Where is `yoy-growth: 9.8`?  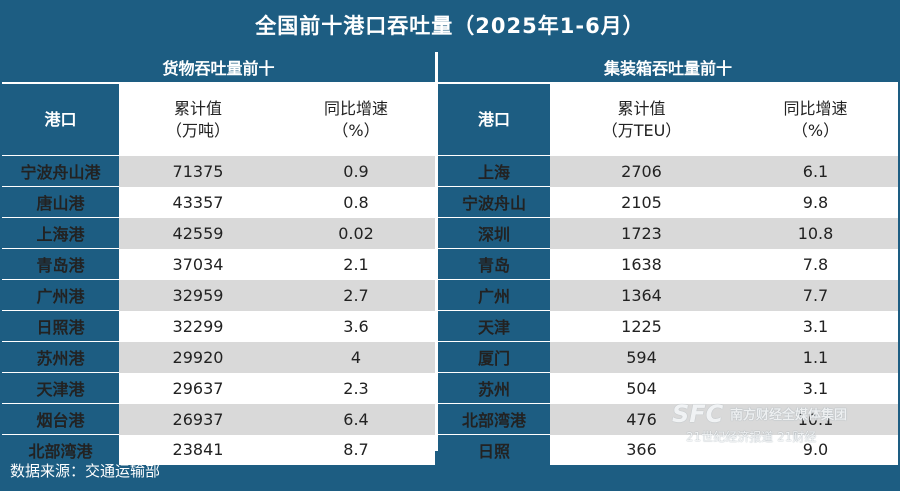
yoy-growth: 9.8 is located at coordinates (815, 202).